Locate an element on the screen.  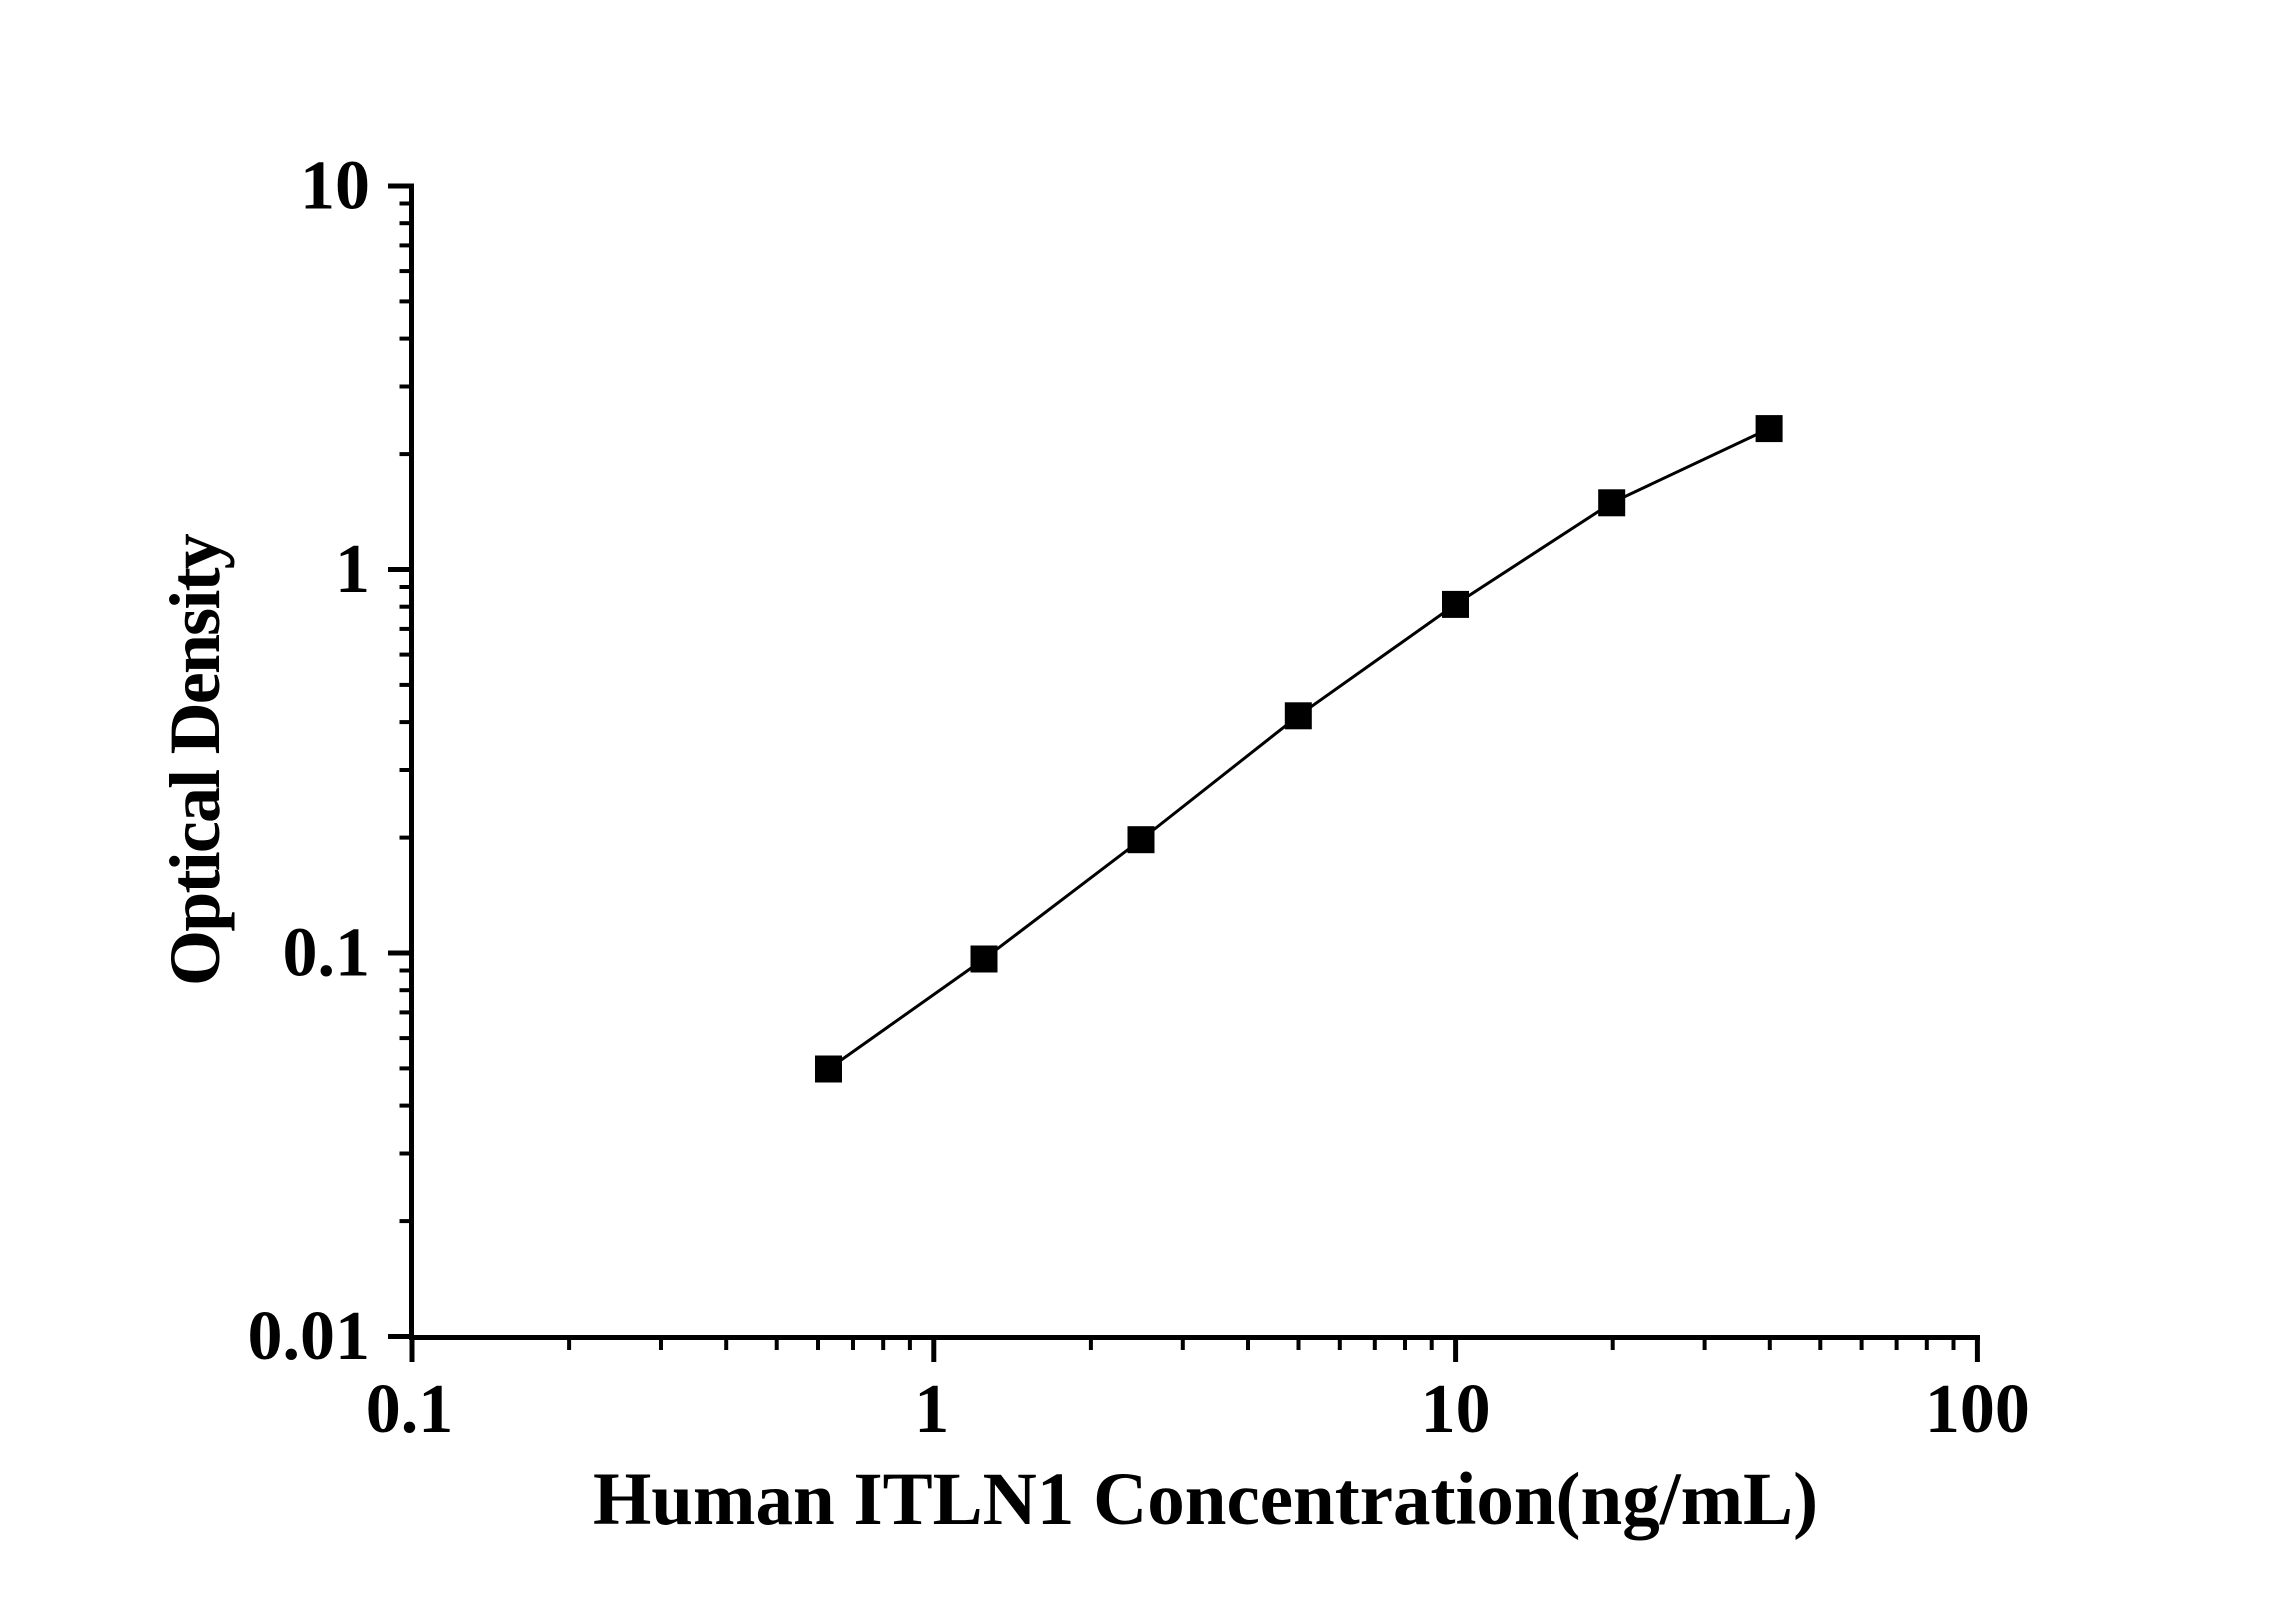
svg-text:Human ITLN1 Concentration(ng/m: Human ITLN1 Concentration(ng/mL) is located at coordinates (1205, 1499).